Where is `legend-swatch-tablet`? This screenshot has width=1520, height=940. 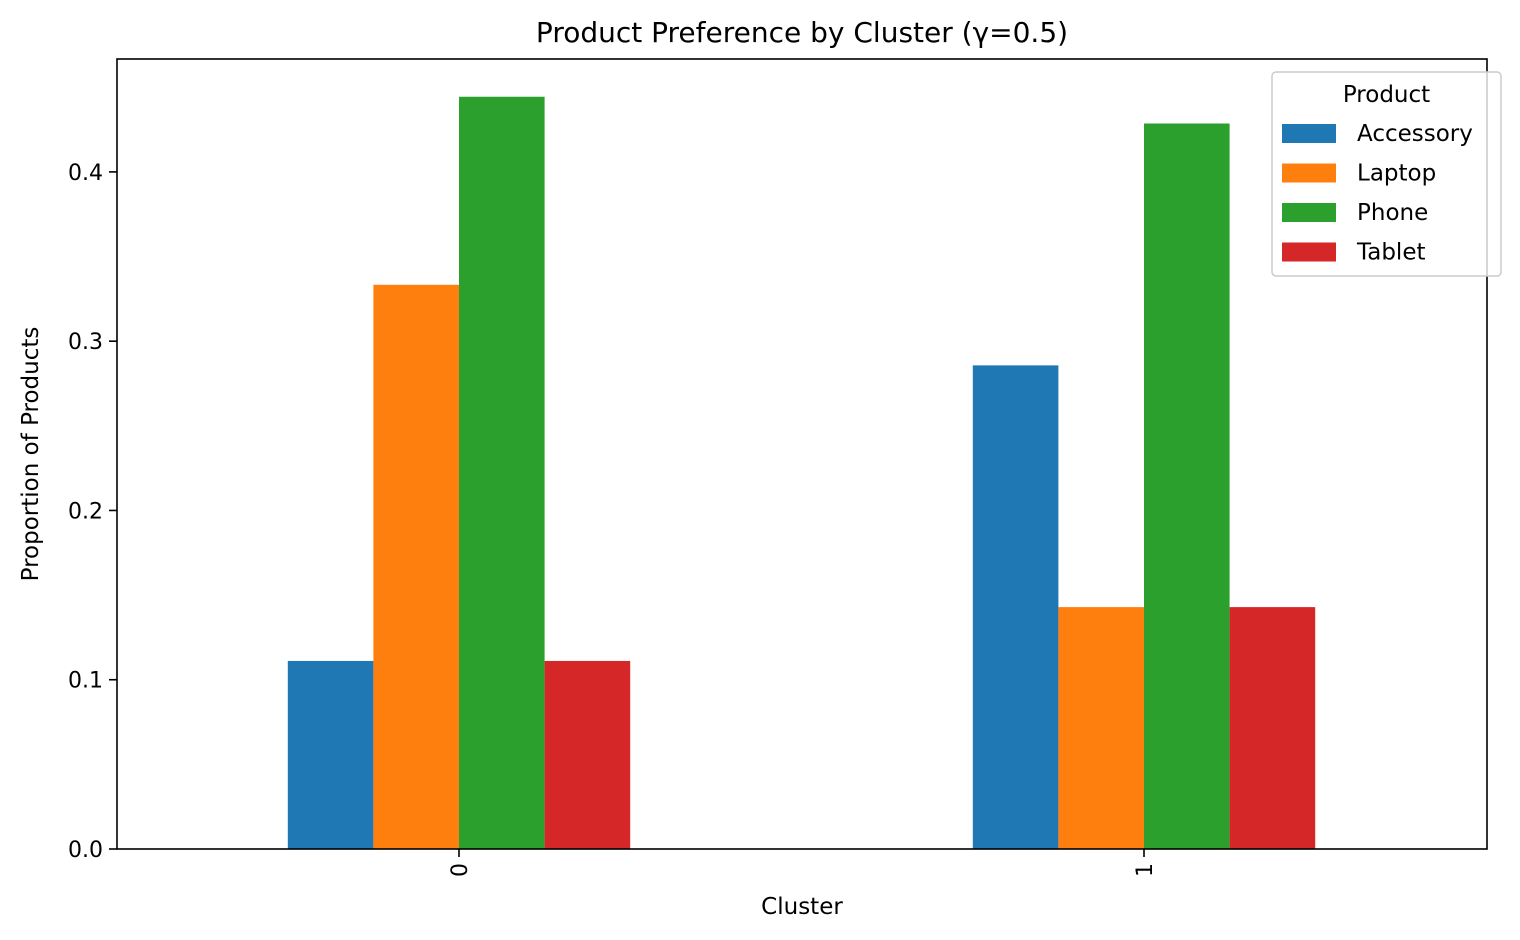 legend-swatch-tablet is located at coordinates (1309, 252).